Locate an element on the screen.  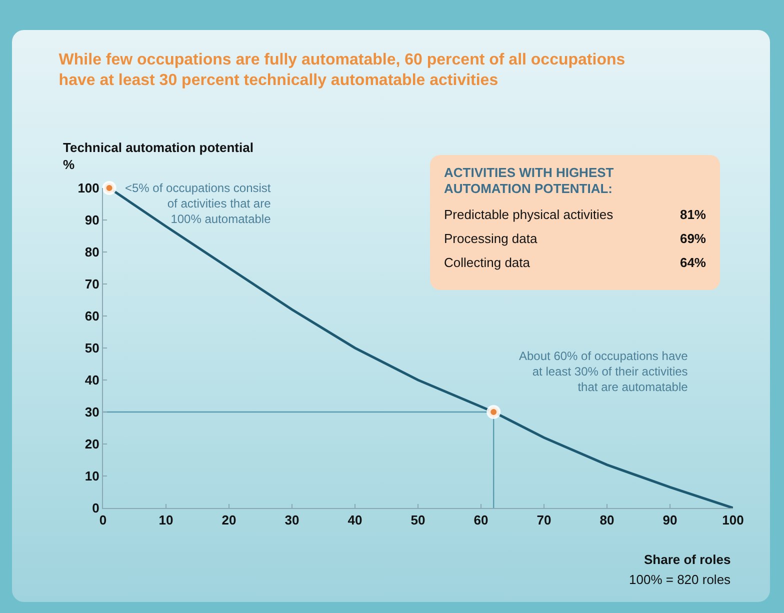
x-tick-label: 60 is located at coordinates (481, 520).